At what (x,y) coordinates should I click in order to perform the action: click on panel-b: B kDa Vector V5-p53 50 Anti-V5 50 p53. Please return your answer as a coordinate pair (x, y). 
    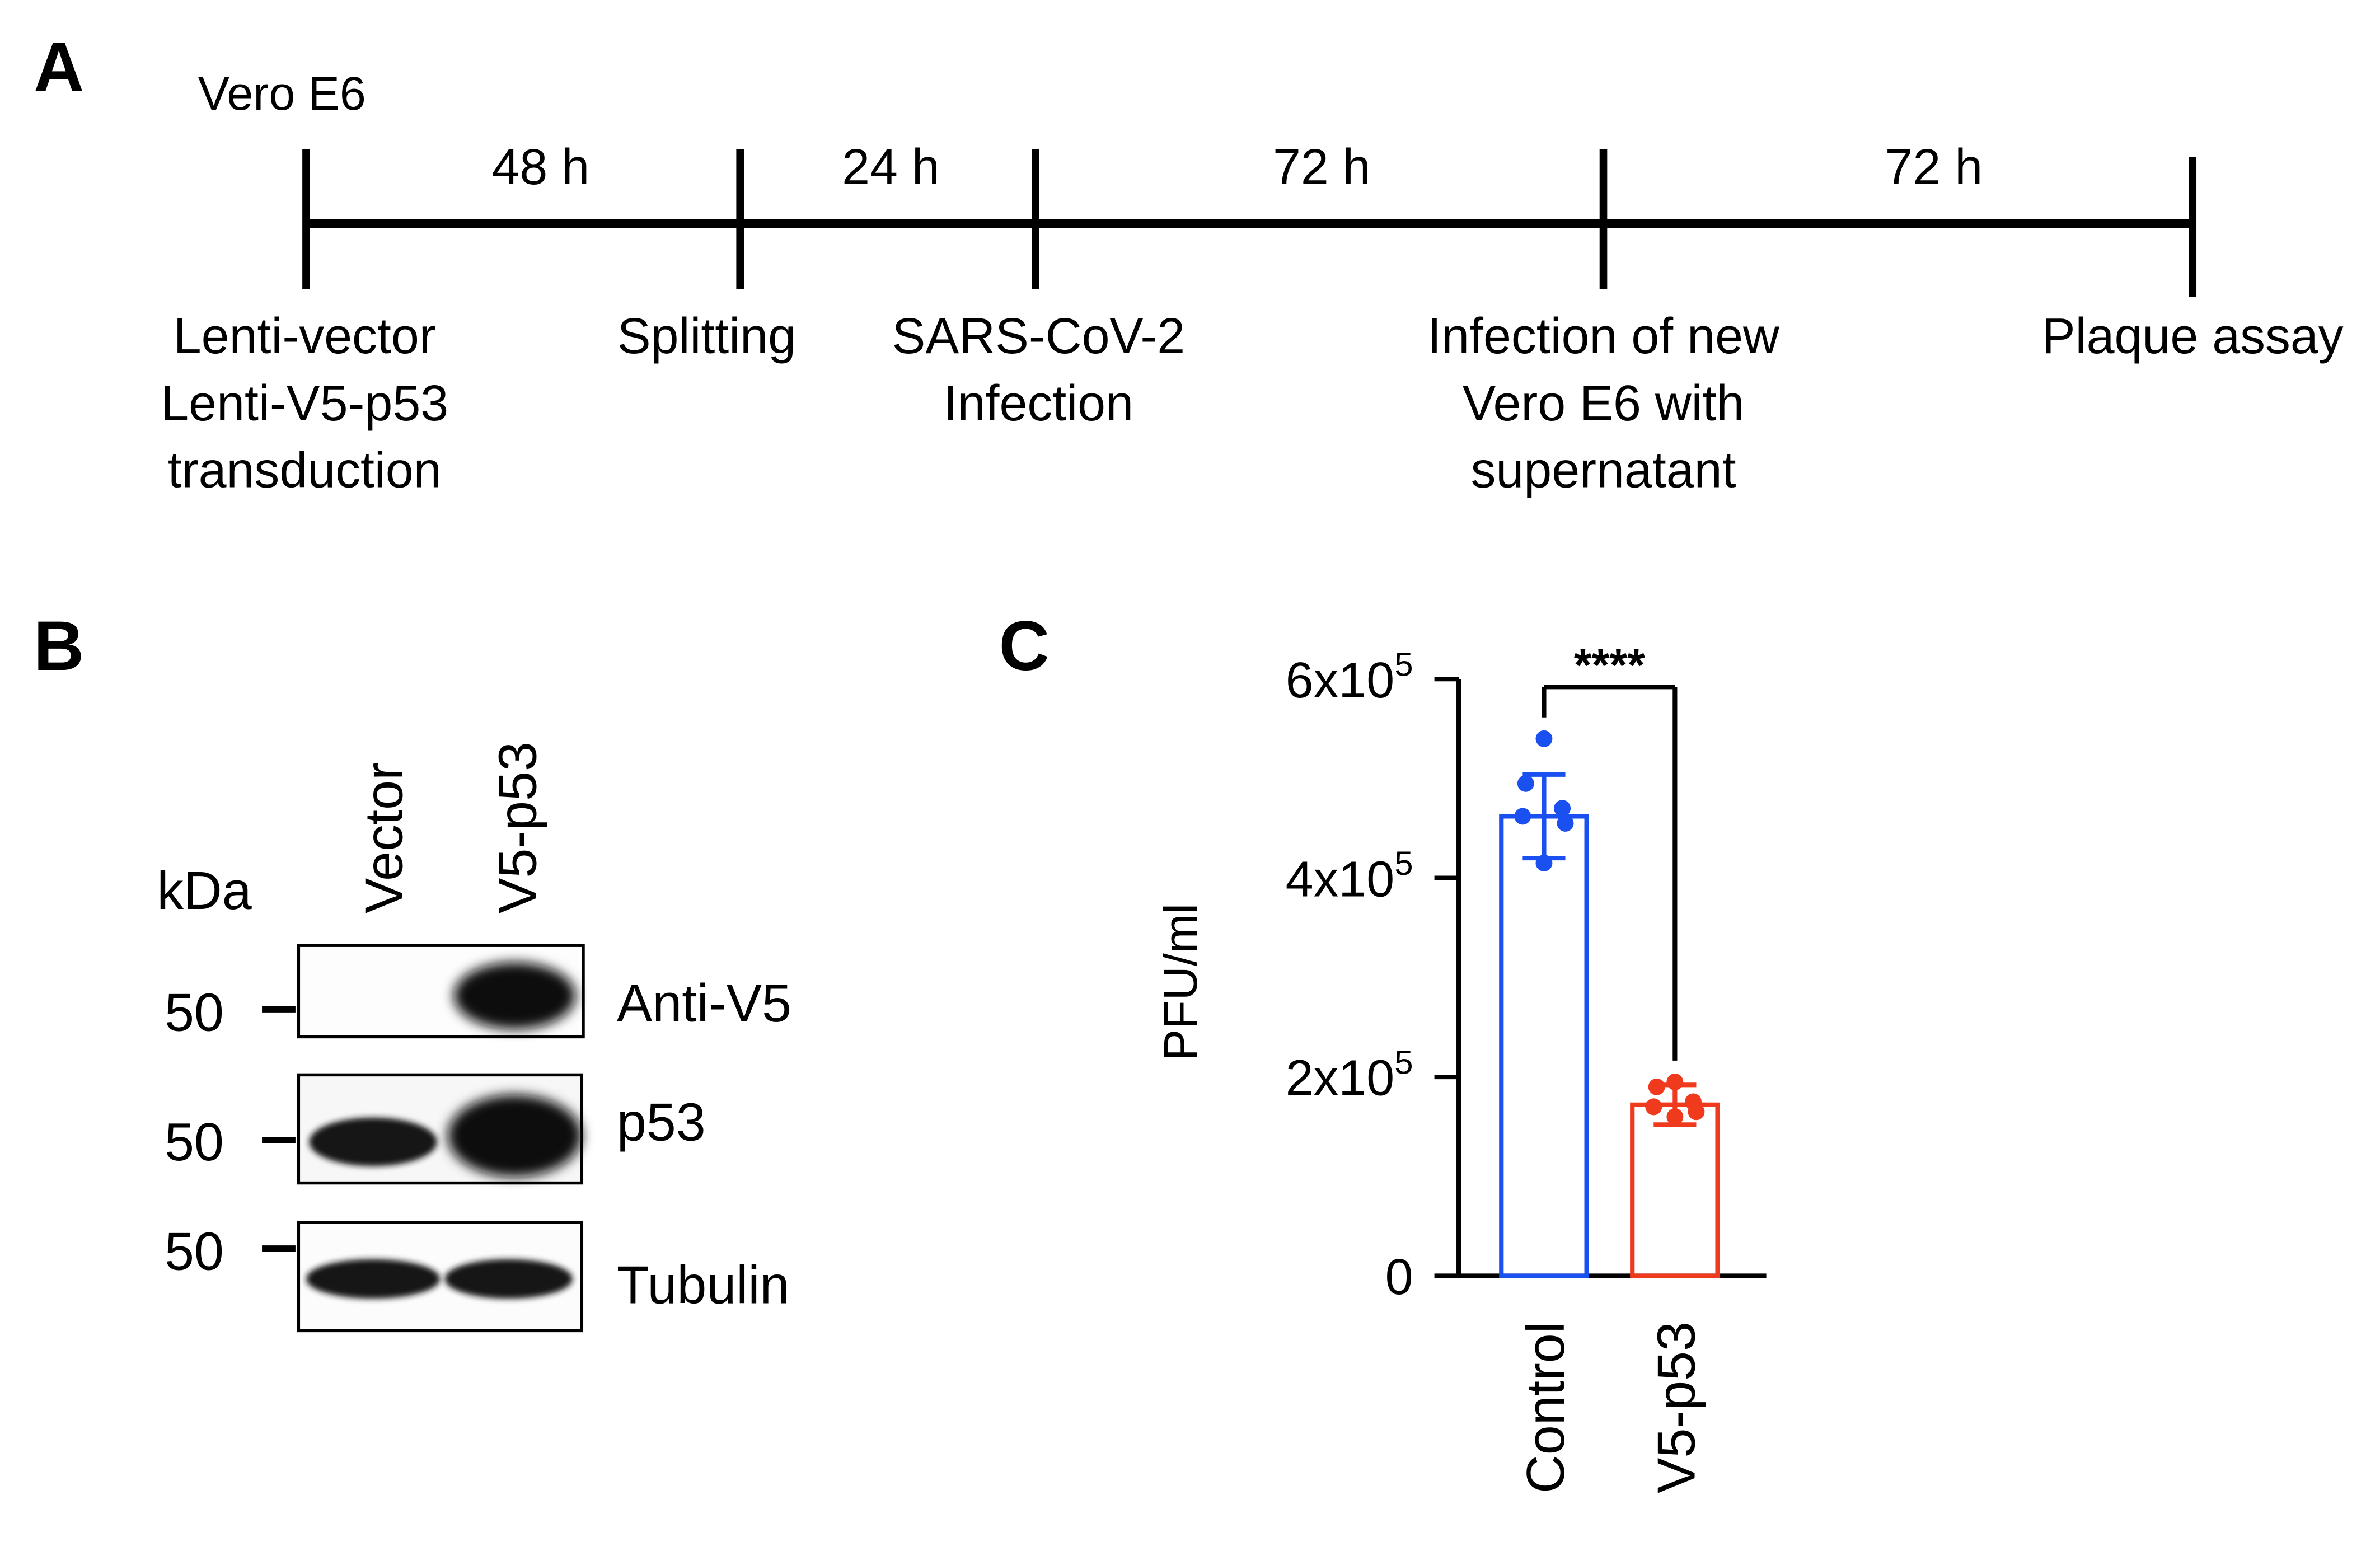
    Looking at the image, I should click on (413, 970).